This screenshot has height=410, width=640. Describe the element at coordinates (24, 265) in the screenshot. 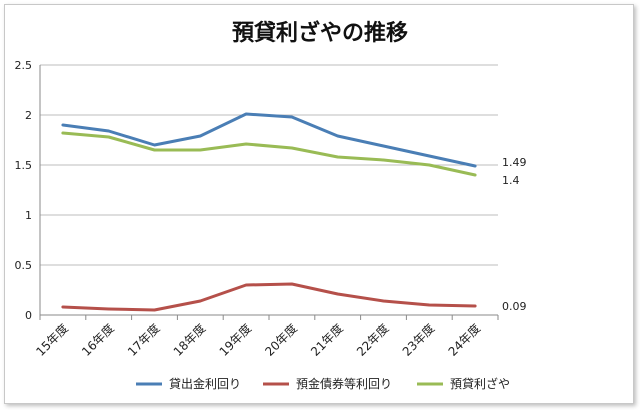

I see `y-tick-label: 0.5` at that location.